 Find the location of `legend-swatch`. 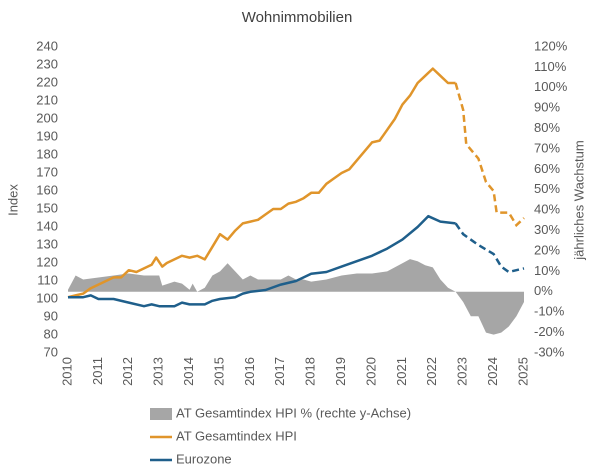

legend-swatch is located at coordinates (161, 414).